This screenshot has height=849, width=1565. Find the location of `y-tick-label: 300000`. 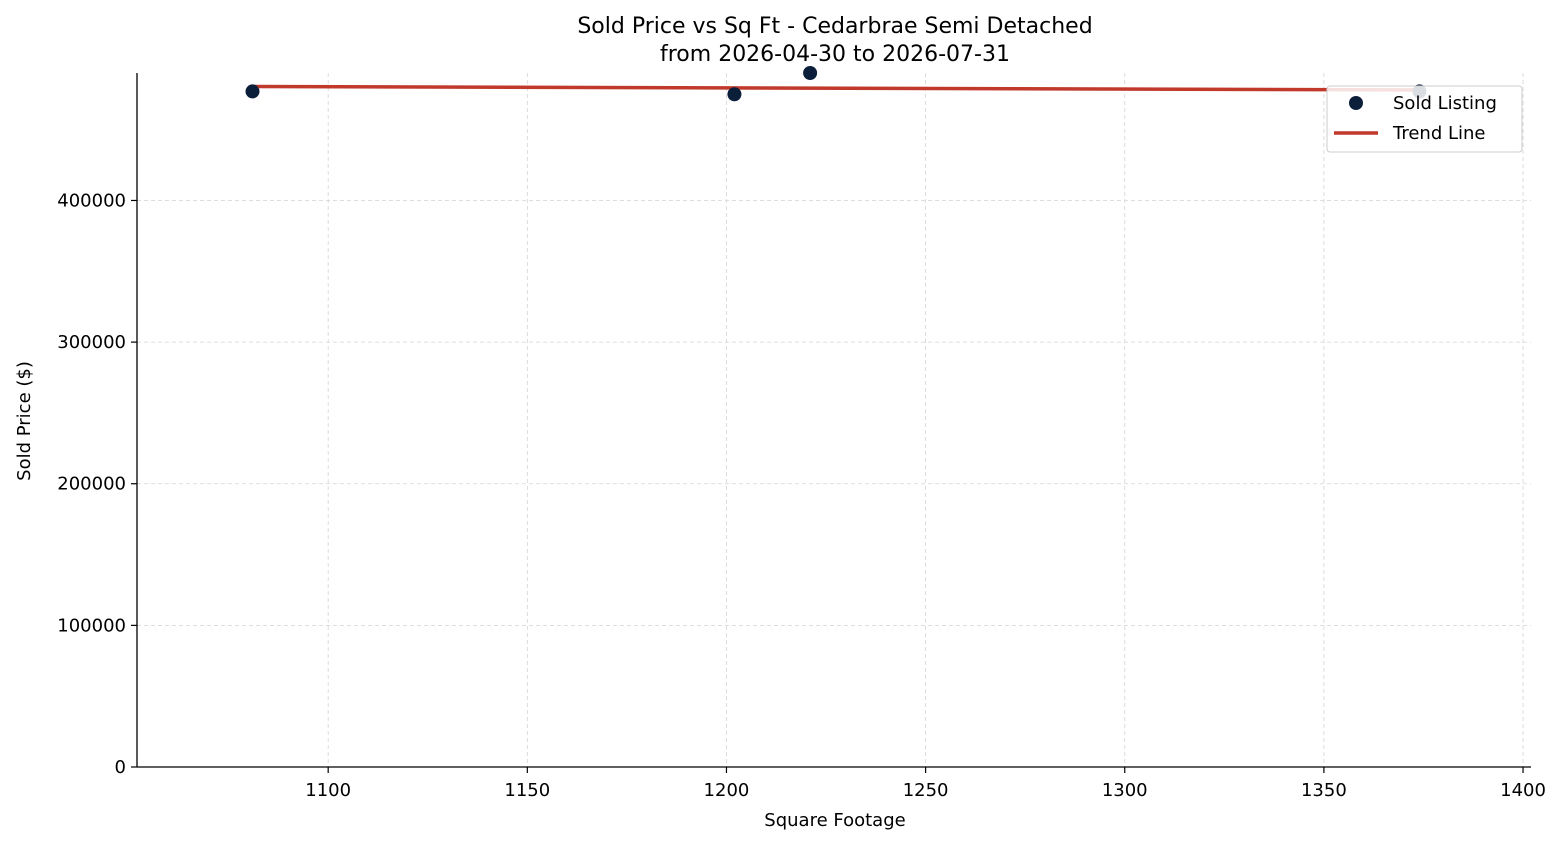

y-tick-label: 300000 is located at coordinates (91, 342).